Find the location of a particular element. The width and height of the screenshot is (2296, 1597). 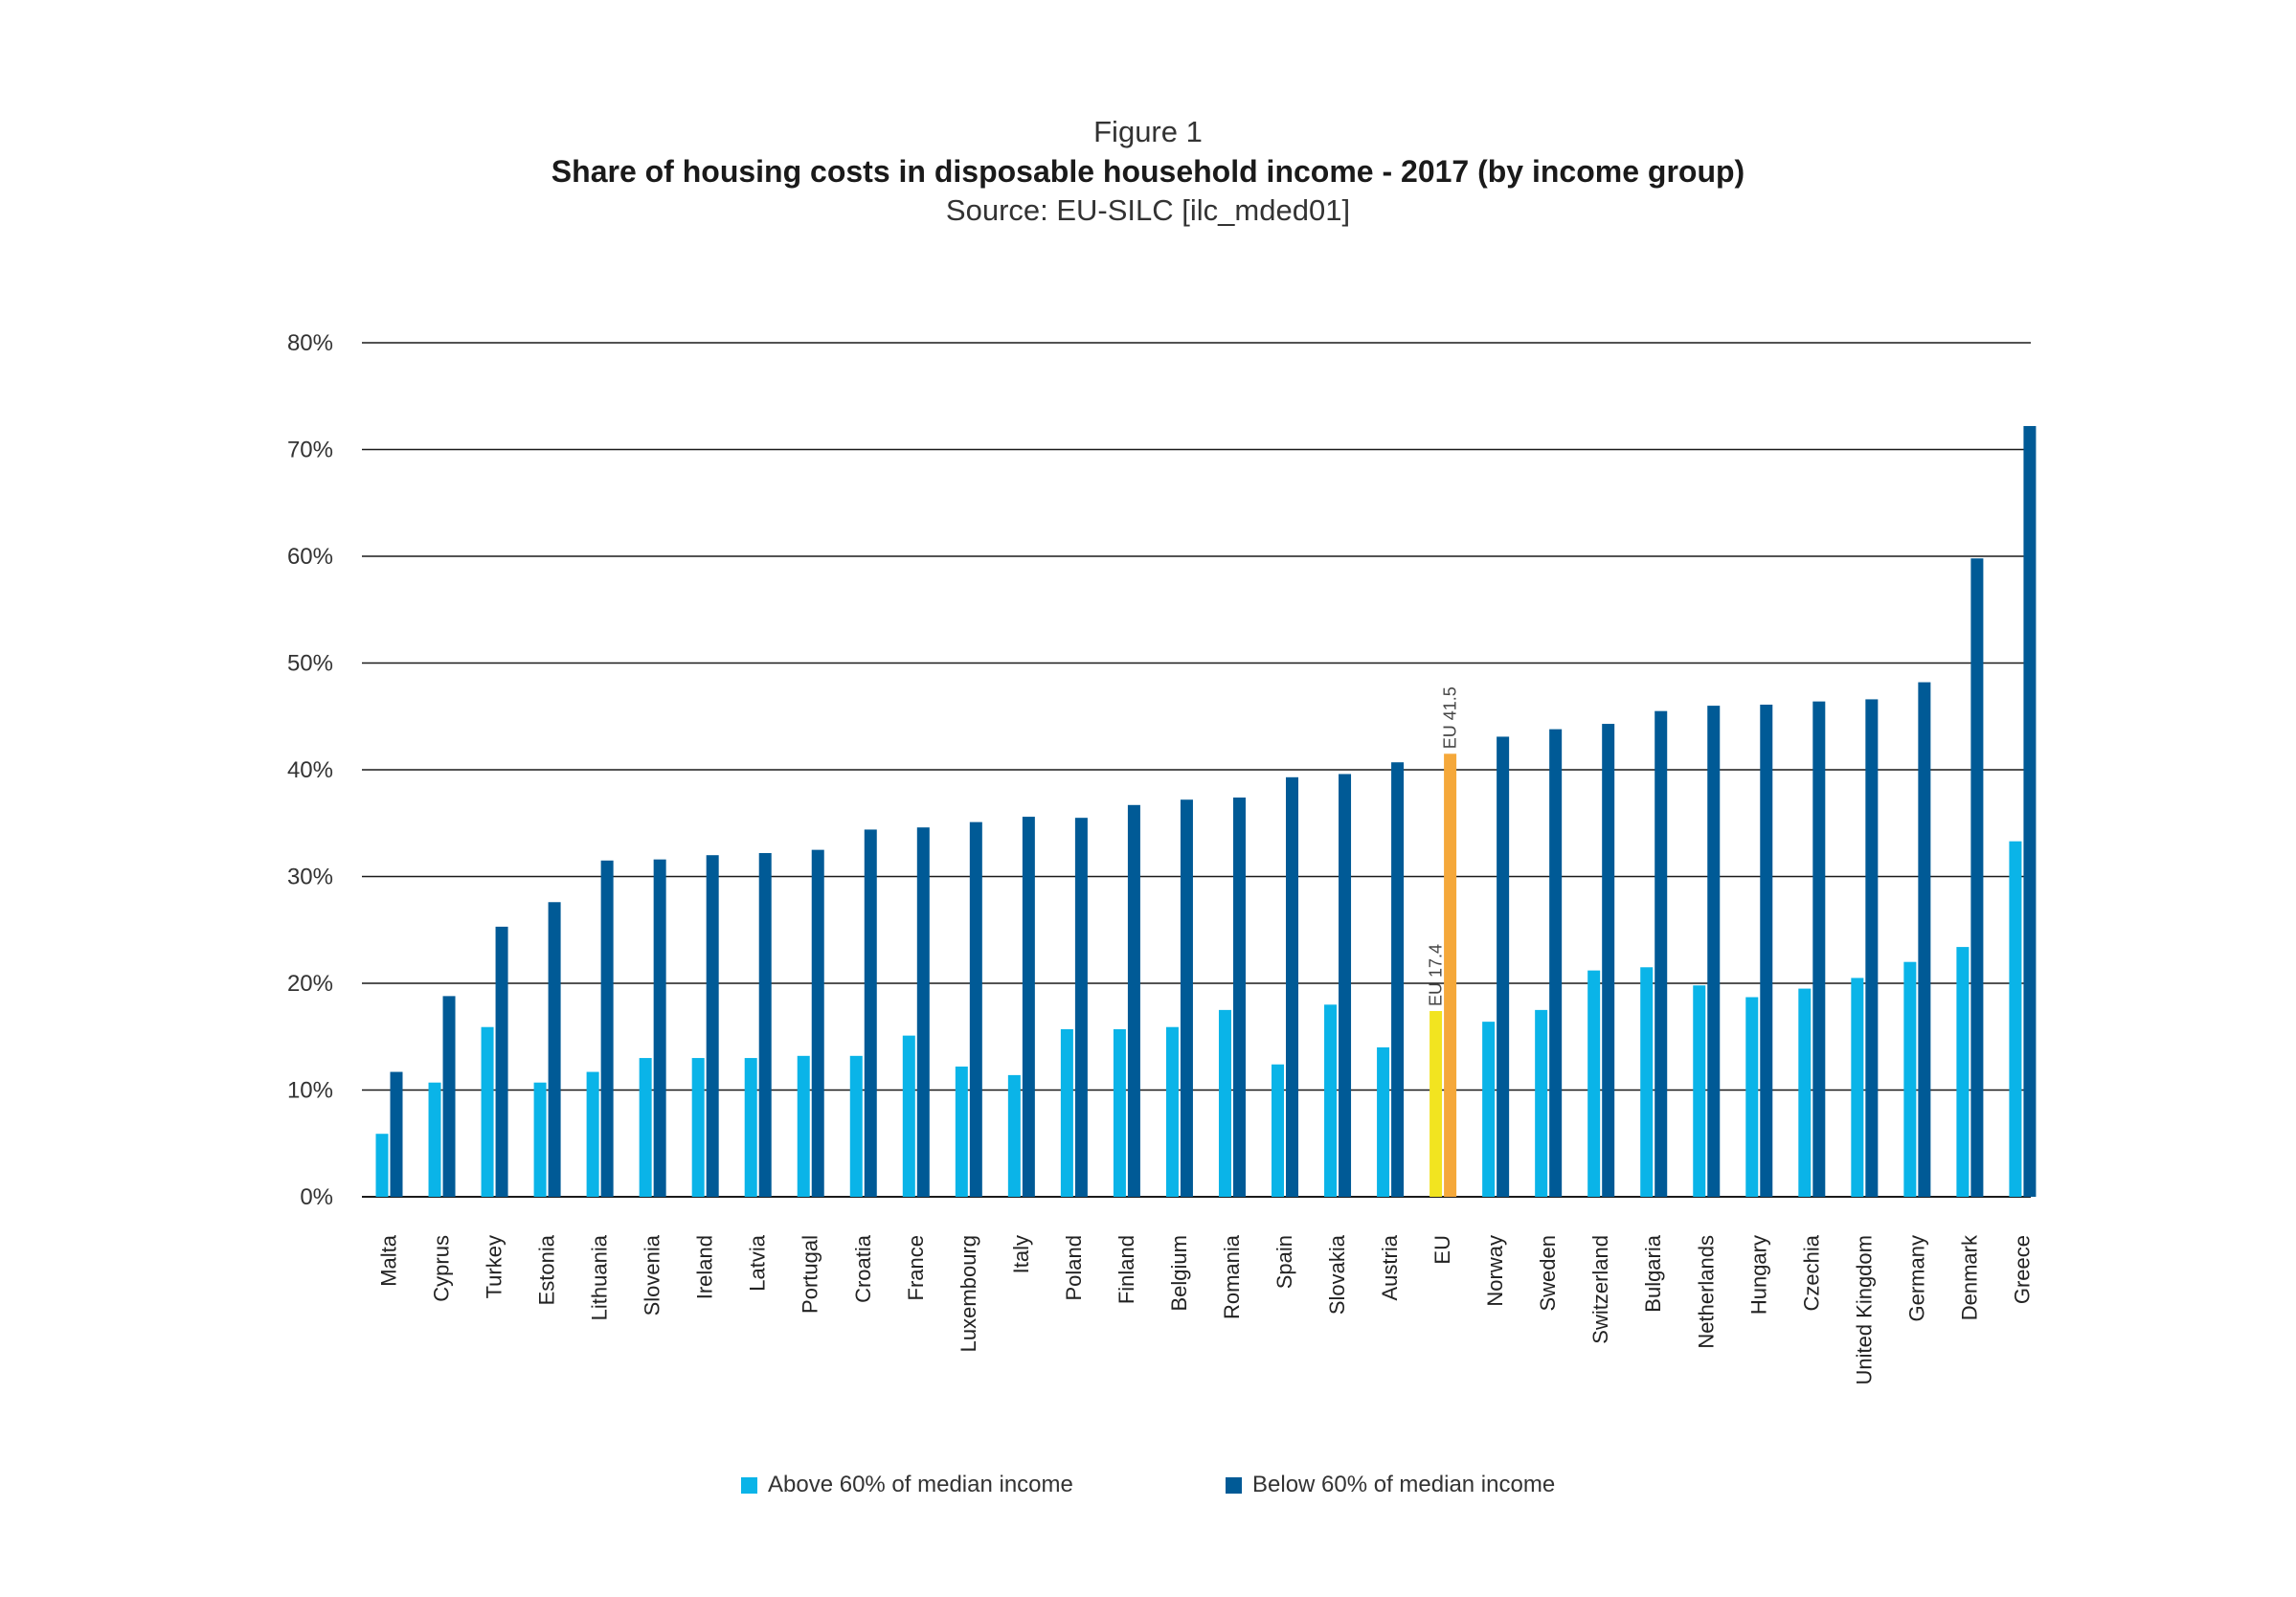

x-tick-label-norway: Norway is located at coordinates (1495, 1271).